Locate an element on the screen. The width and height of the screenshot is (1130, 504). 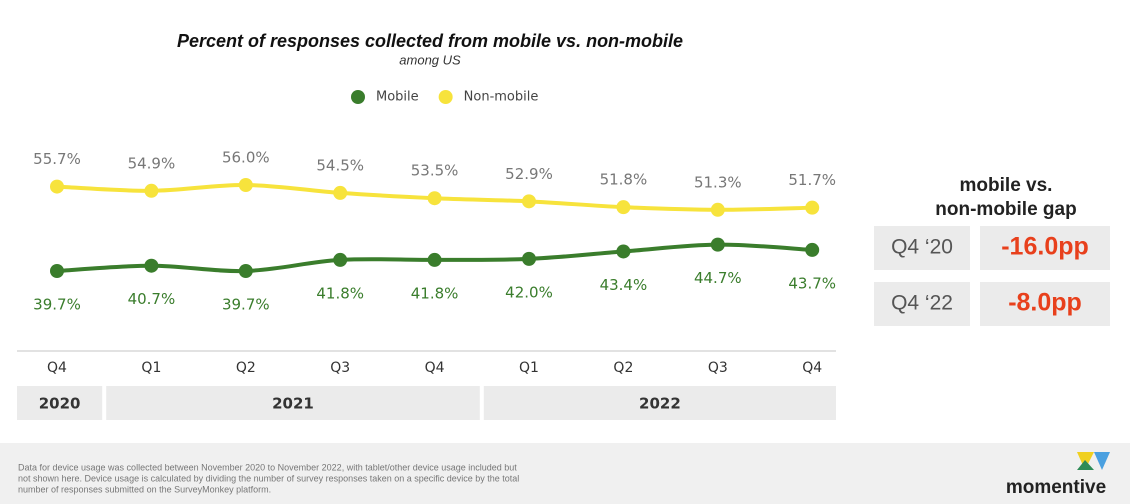
data-label: 43.7% is located at coordinates (812, 283).